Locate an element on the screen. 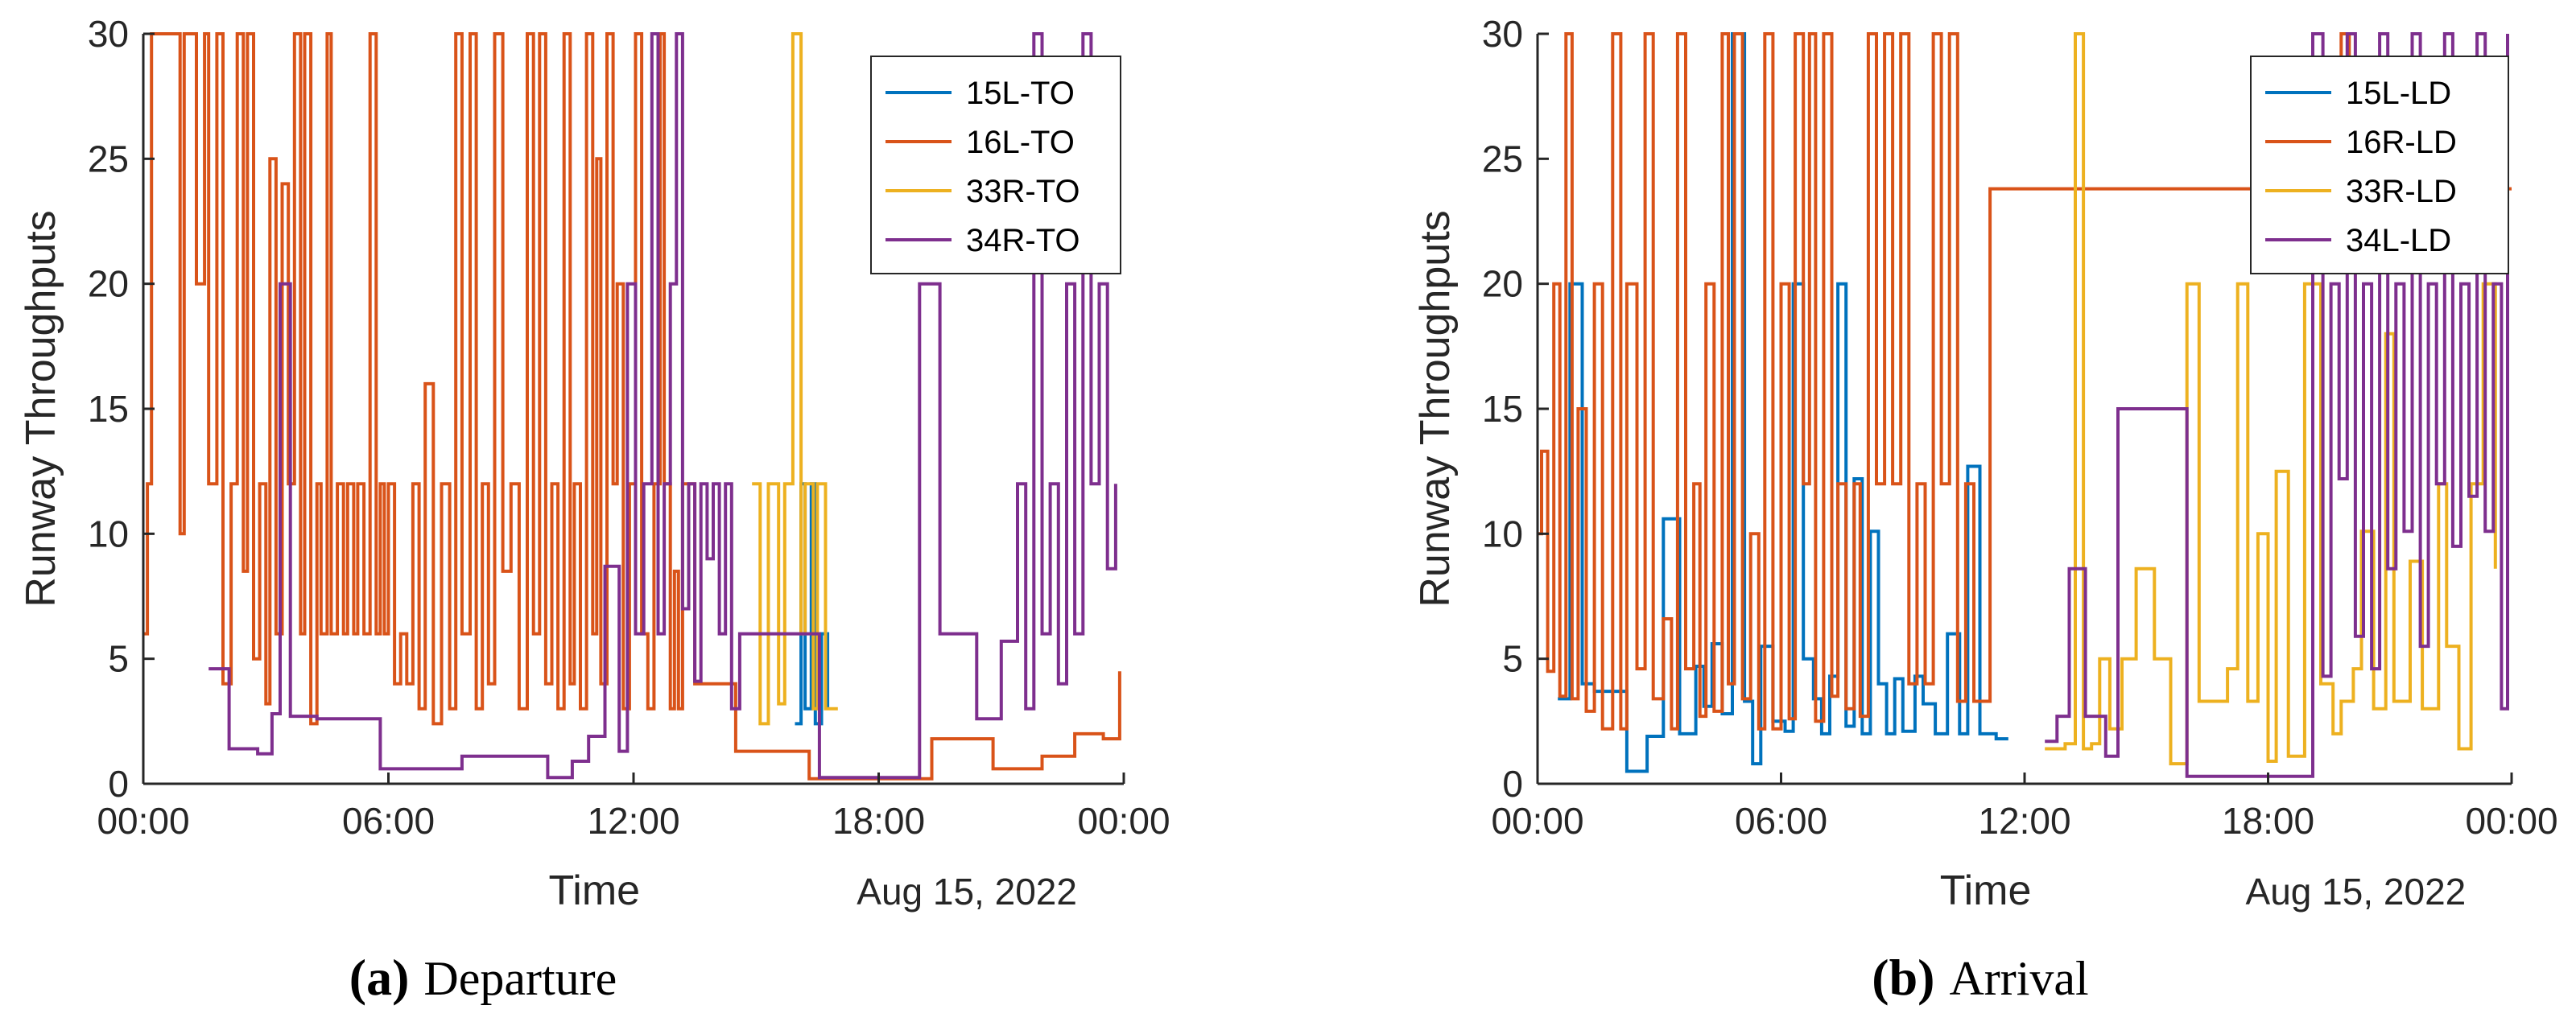 Image resolution: width=2576 pixels, height=1030 pixels. legend: 15L-TO 16L-TO 33R-TO 34R-TO is located at coordinates (995, 165).